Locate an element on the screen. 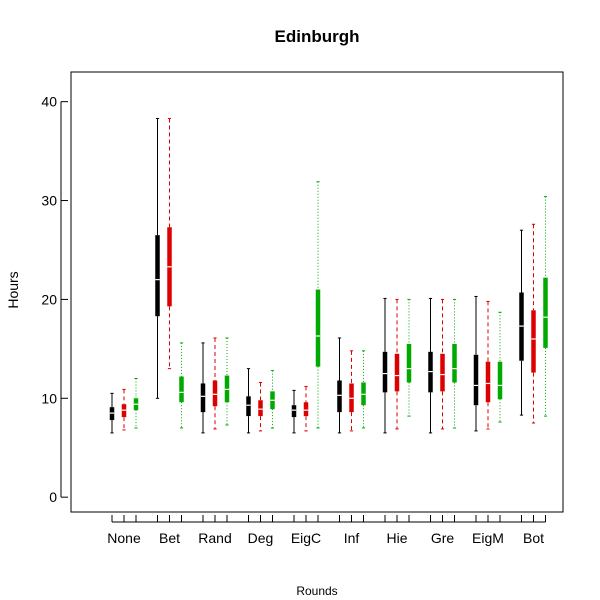 This screenshot has width=600, height=600. x-tick-label: Gre is located at coordinates (443, 538).